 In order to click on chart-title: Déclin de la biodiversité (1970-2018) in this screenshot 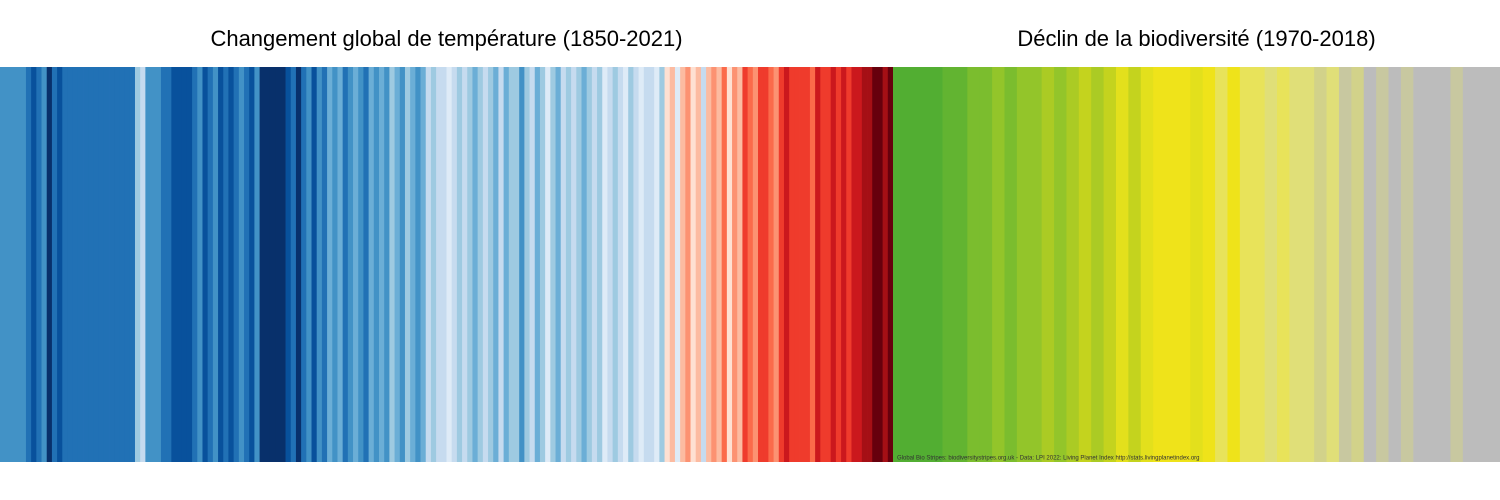, I will do `click(1196, 38)`.